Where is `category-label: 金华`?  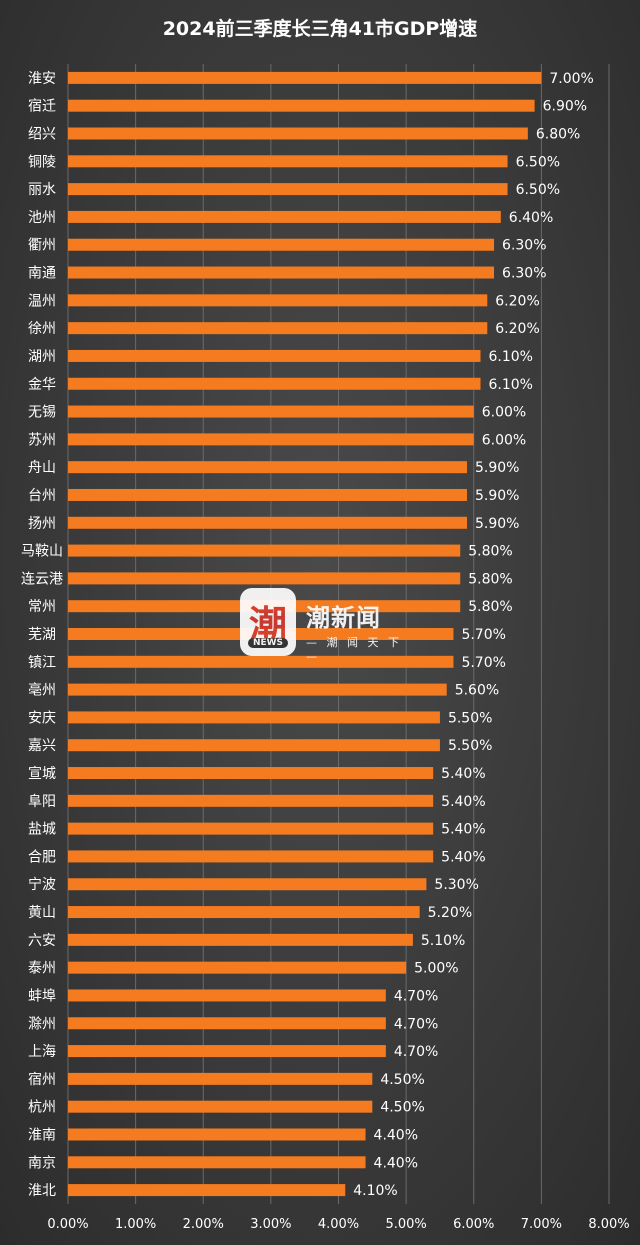 category-label: 金华 is located at coordinates (42, 385).